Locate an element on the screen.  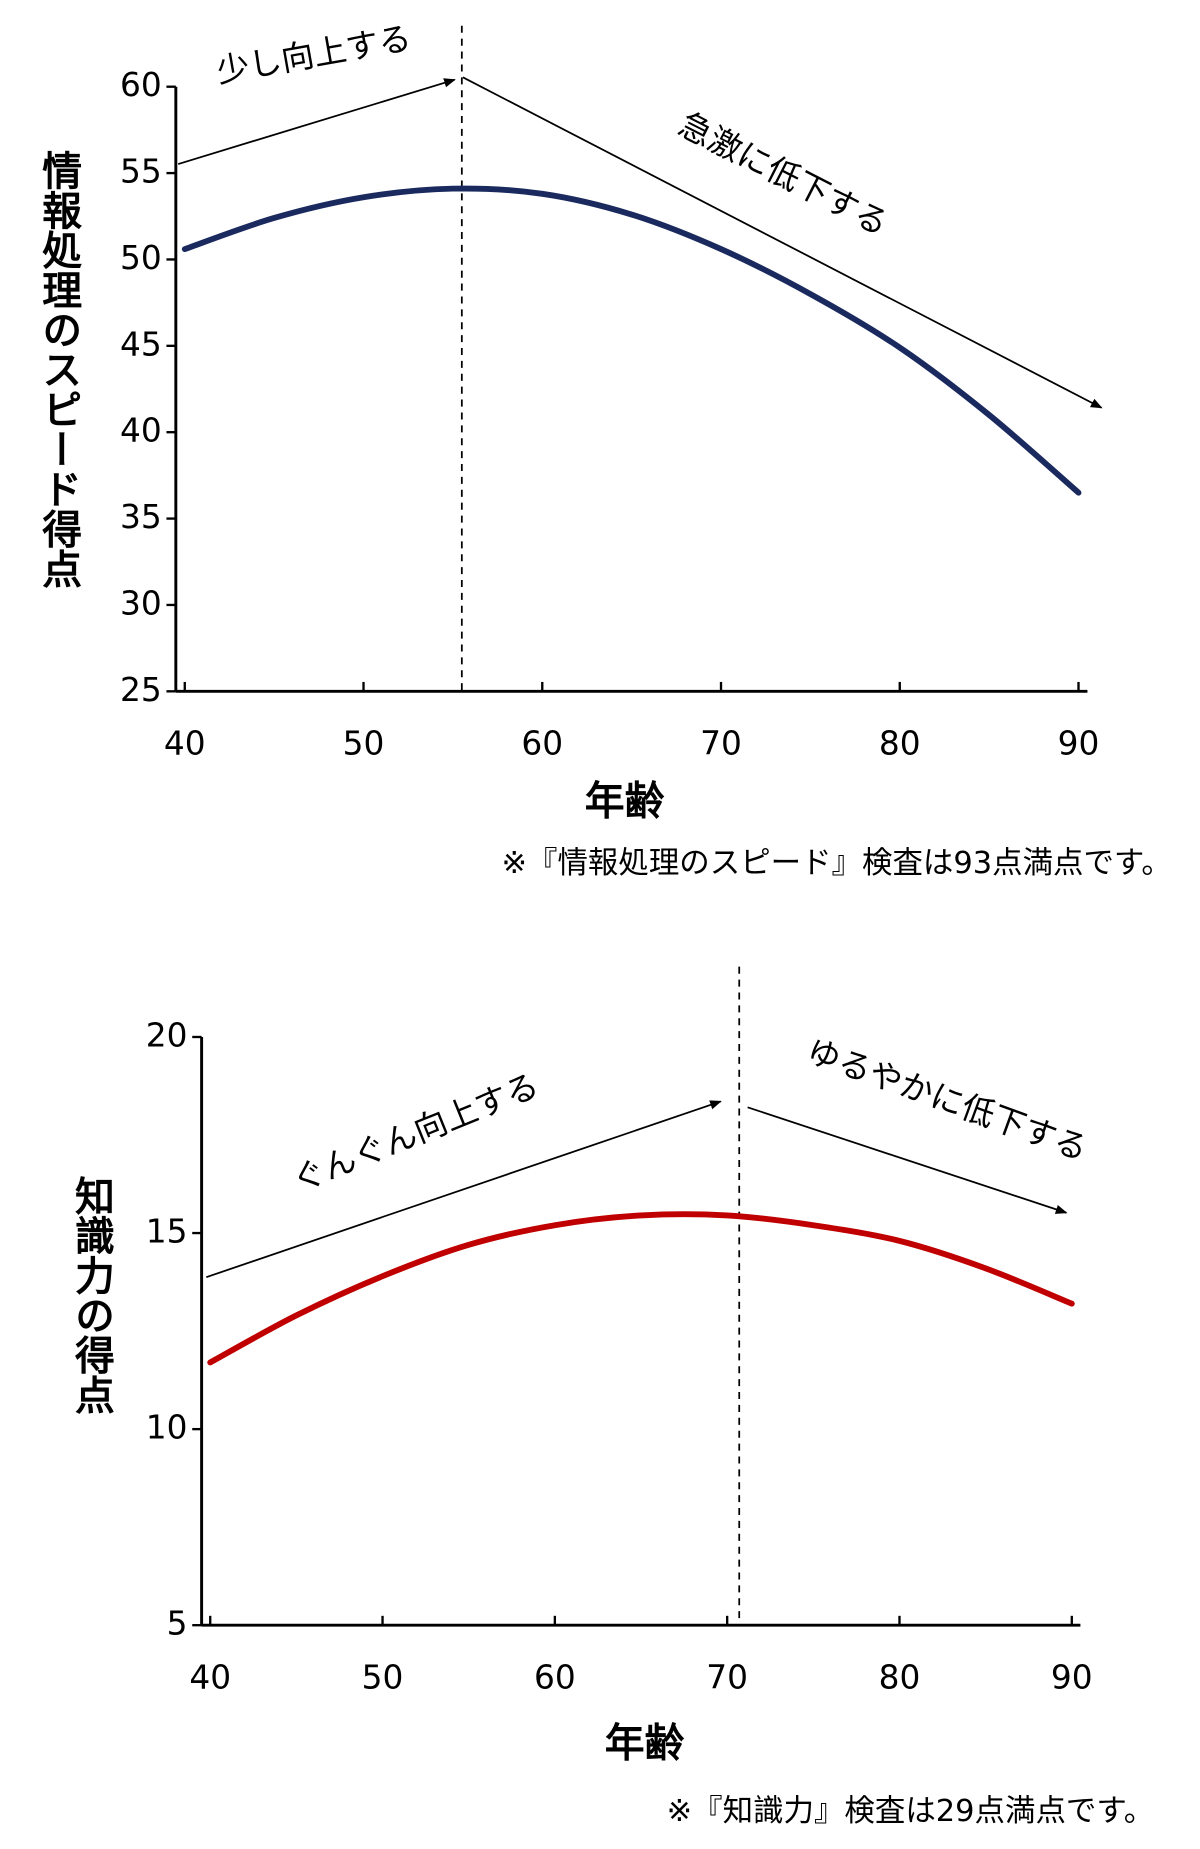
y-tick-label: 30 is located at coordinates (141, 603).